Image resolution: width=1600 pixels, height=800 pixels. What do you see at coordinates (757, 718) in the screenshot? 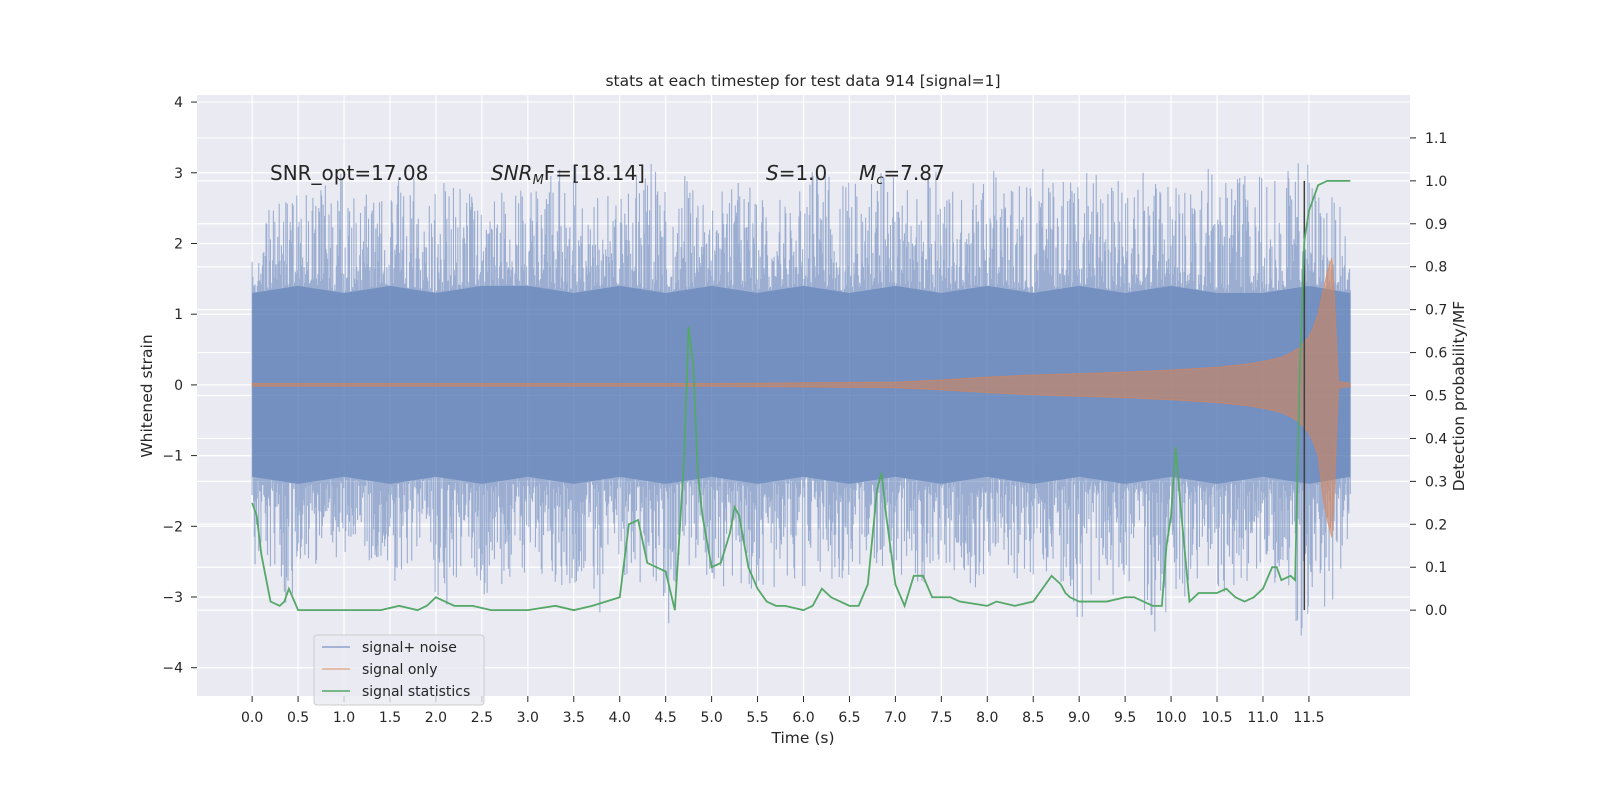
I see `x-tick-label: 5.5` at bounding box center [757, 718].